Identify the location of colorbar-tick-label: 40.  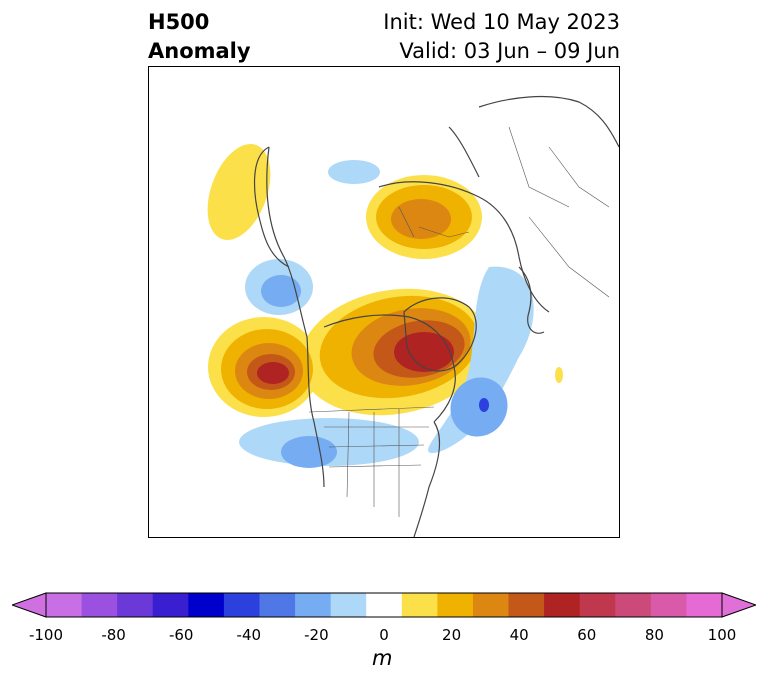
(519, 635).